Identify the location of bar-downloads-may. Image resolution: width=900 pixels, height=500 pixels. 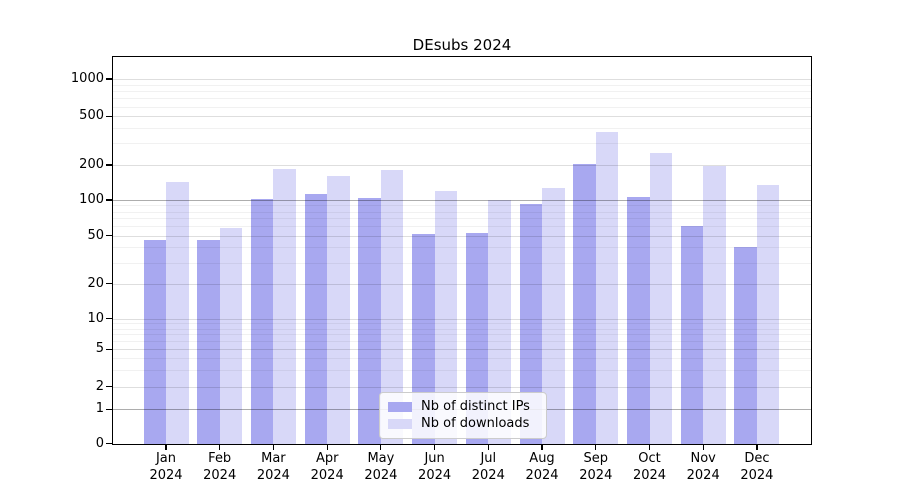
(392, 307).